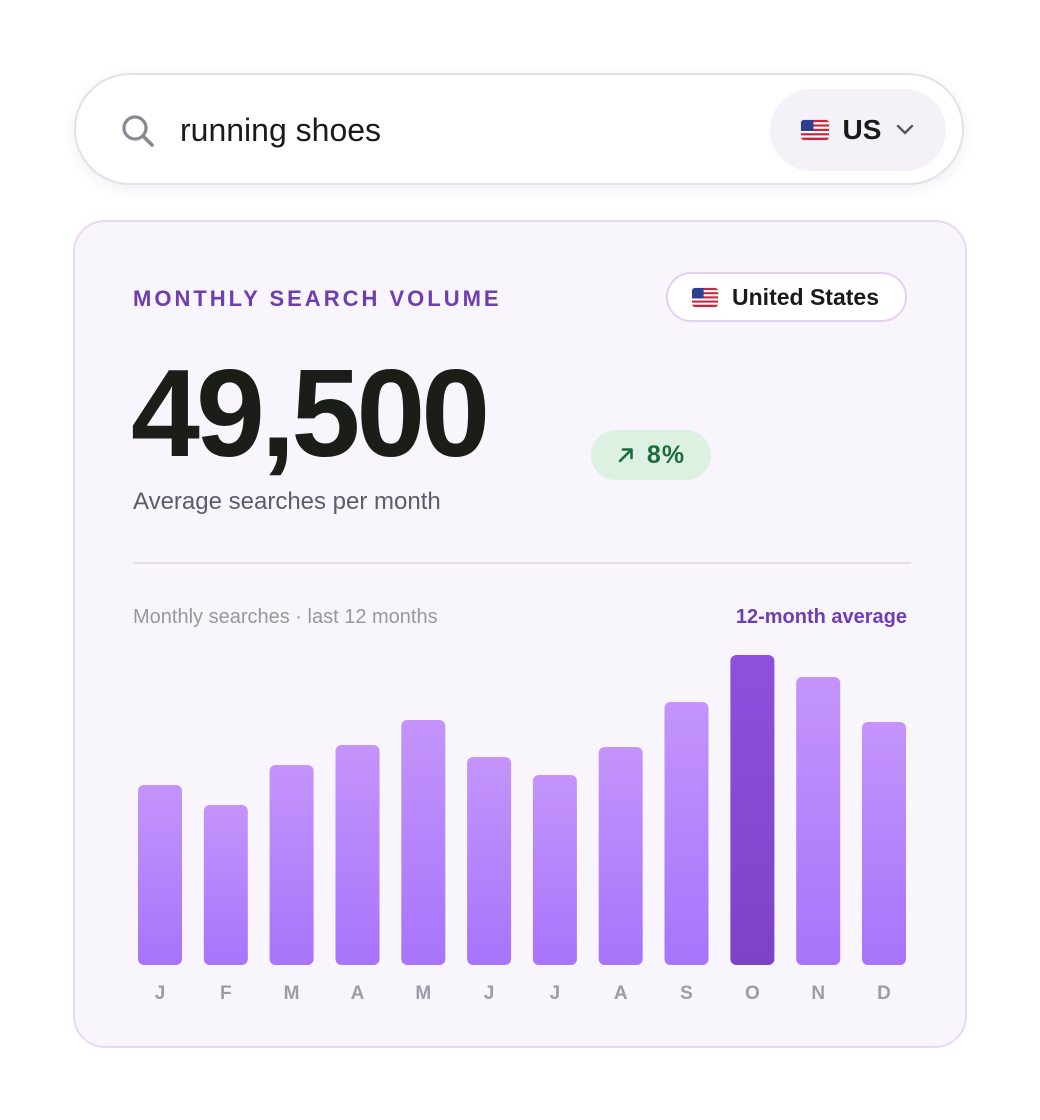 The height and width of the screenshot is (1120, 1040). What do you see at coordinates (818, 993) in the screenshot?
I see `month-label-11: N` at bounding box center [818, 993].